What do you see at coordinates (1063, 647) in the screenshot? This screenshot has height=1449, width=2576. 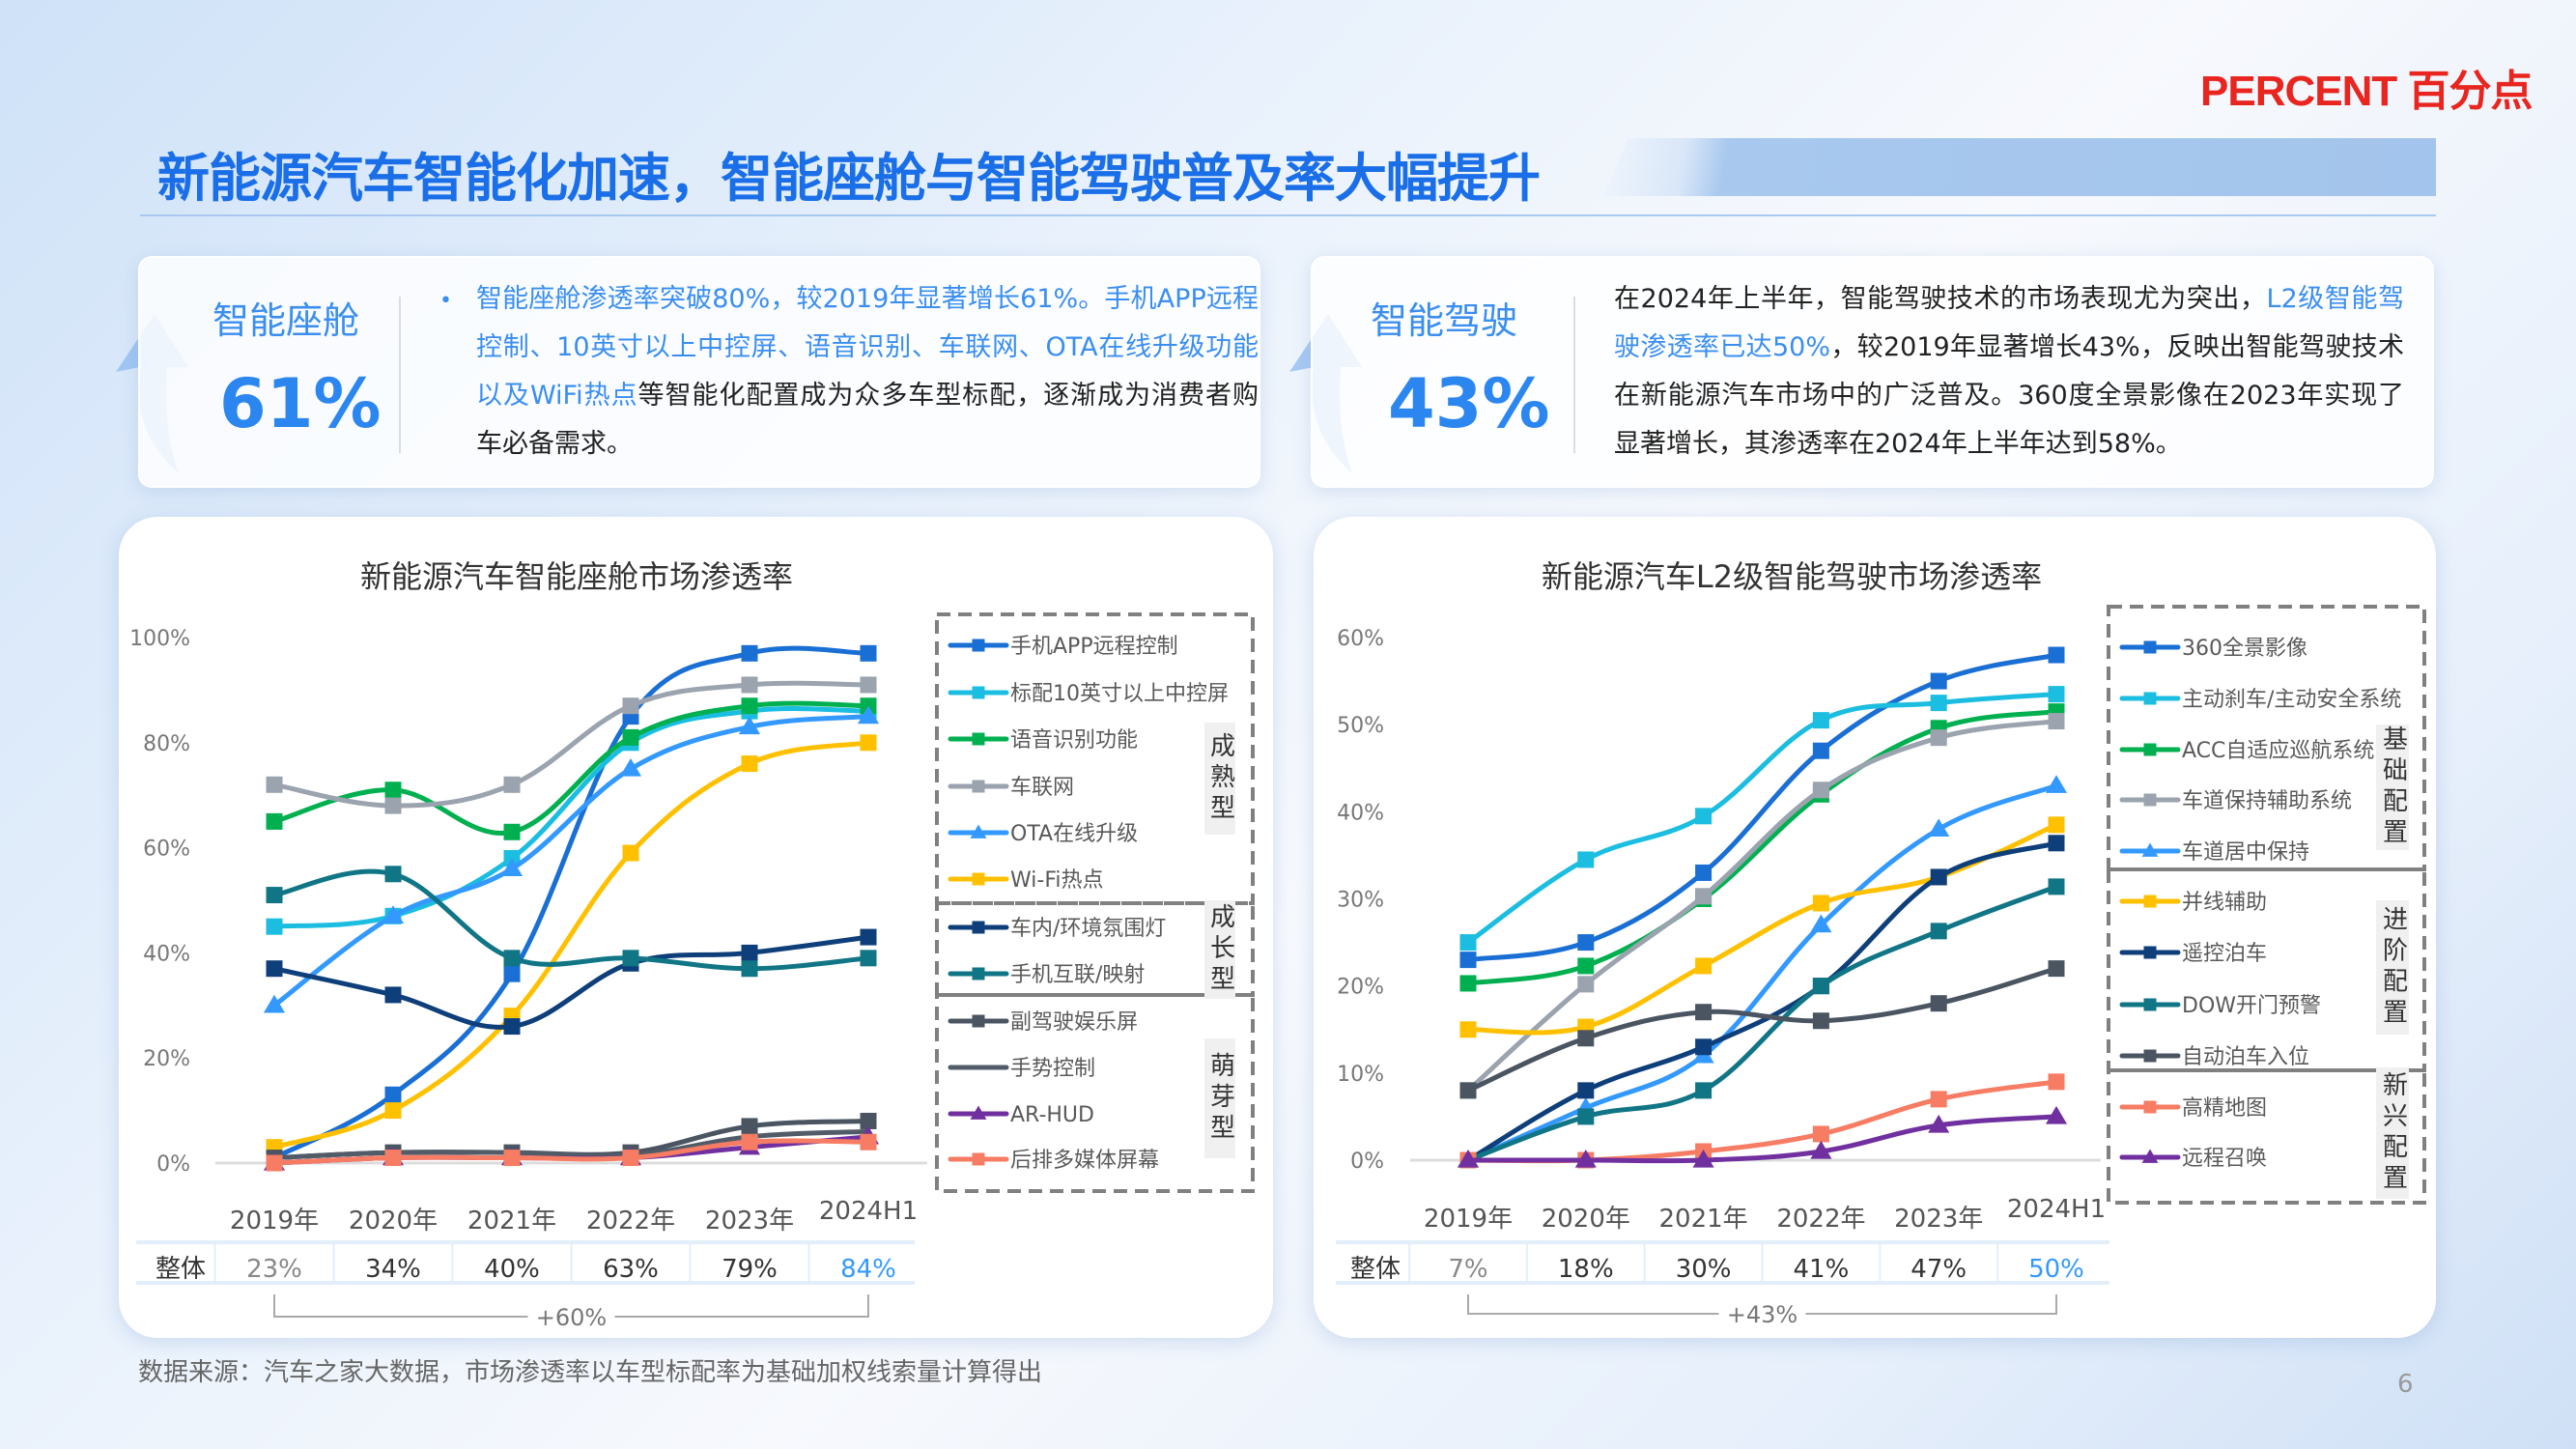 I see `legend-item: 手机APP远程控制` at bounding box center [1063, 647].